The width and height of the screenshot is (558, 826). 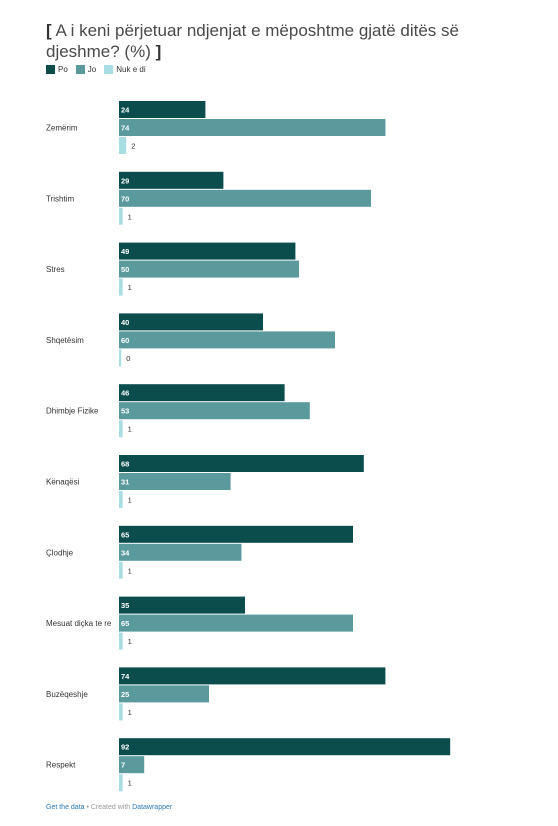 I want to click on bar-group-clodhje: Çlodhje 65 34 1, so click(x=199, y=552).